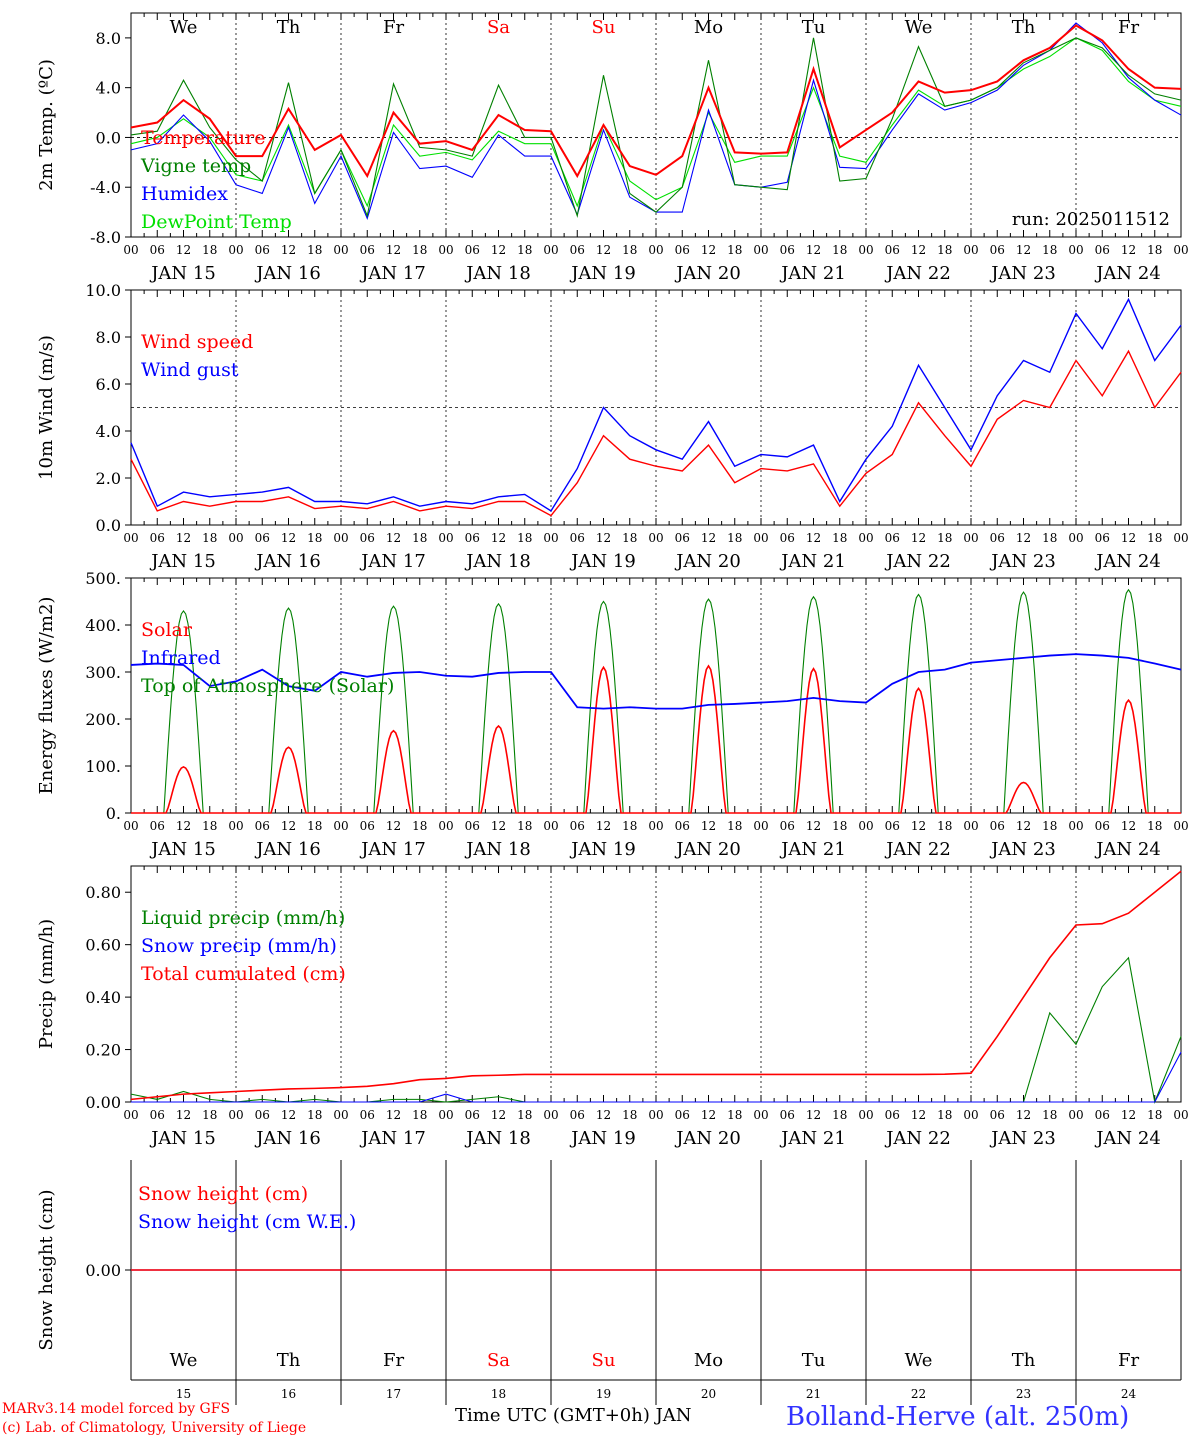 Image resolution: width=1194 pixels, height=1440 pixels. Describe the element at coordinates (190, 370) in the screenshot. I see `legend-entry: Wind gust` at that location.